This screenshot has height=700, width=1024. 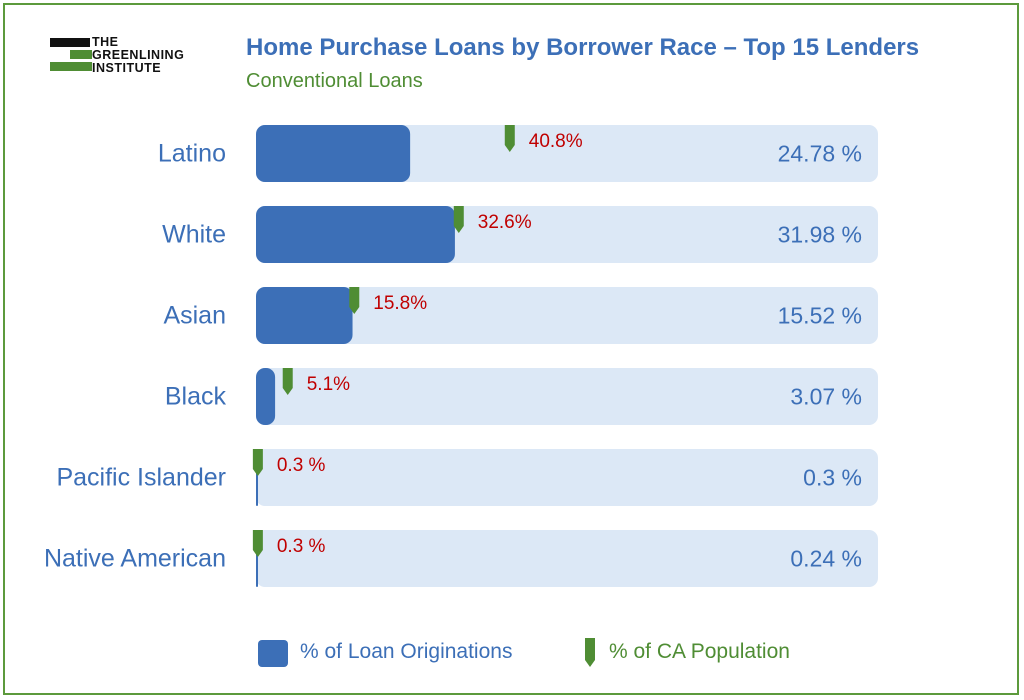 What do you see at coordinates (196, 397) in the screenshot?
I see `category-label: Black` at bounding box center [196, 397].